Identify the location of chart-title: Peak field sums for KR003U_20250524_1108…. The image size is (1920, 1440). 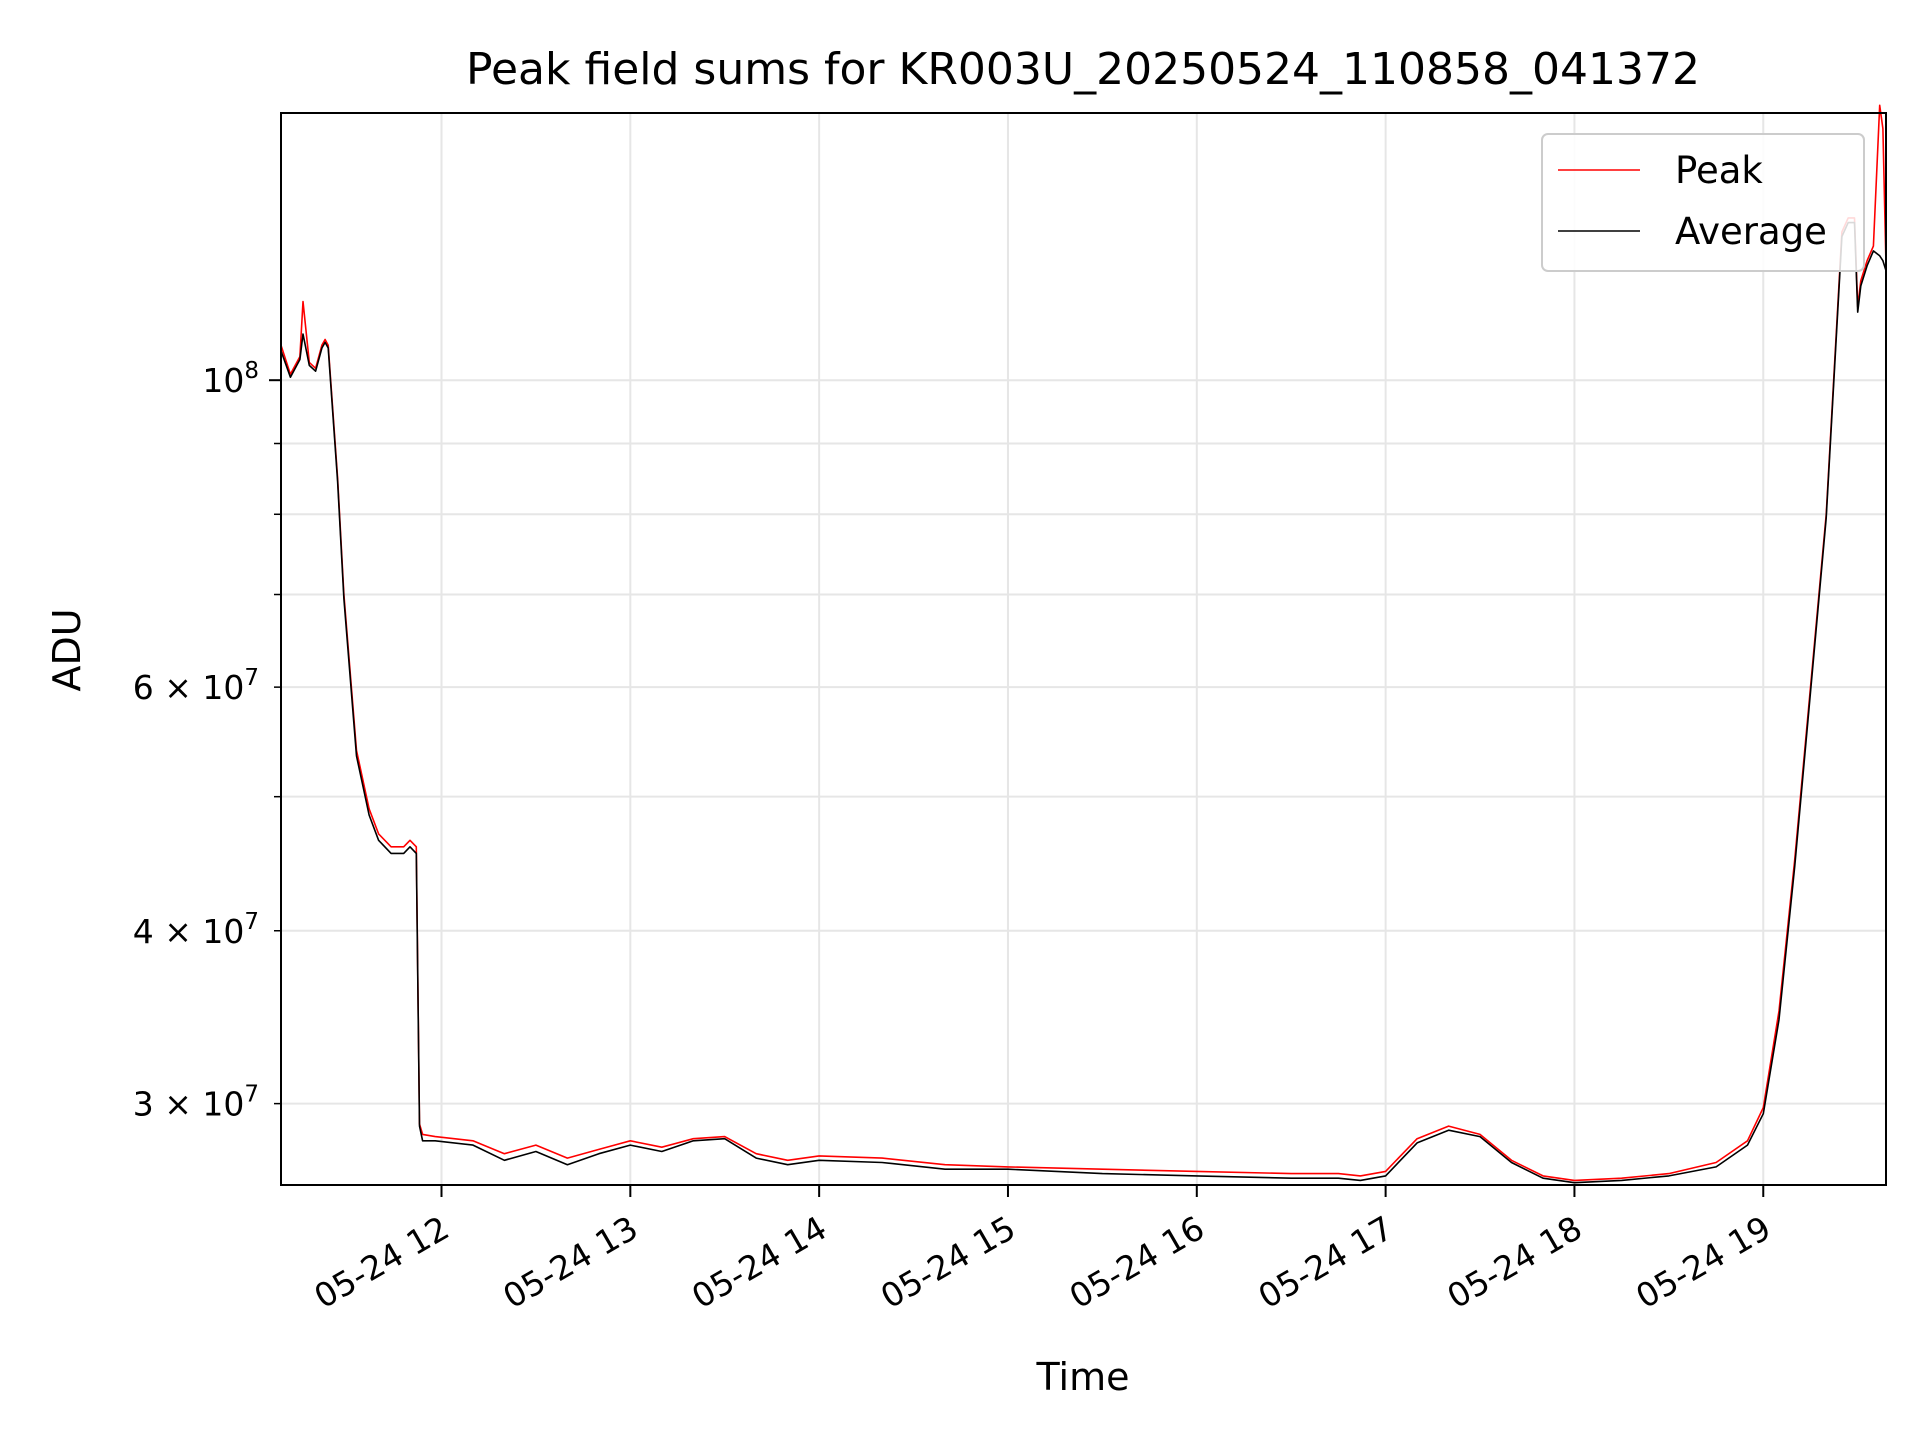
(1083, 69).